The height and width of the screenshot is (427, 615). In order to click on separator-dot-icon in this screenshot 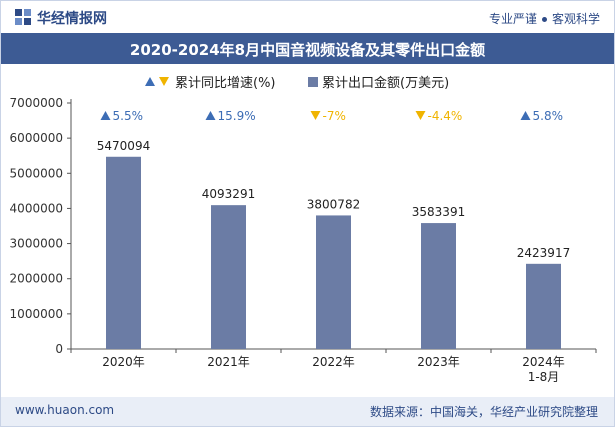, I will do `click(544, 19)`.